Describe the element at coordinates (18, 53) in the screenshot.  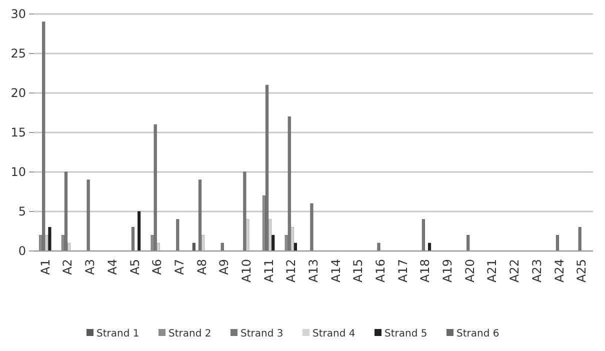
I see `y-tick-label: 25` at that location.